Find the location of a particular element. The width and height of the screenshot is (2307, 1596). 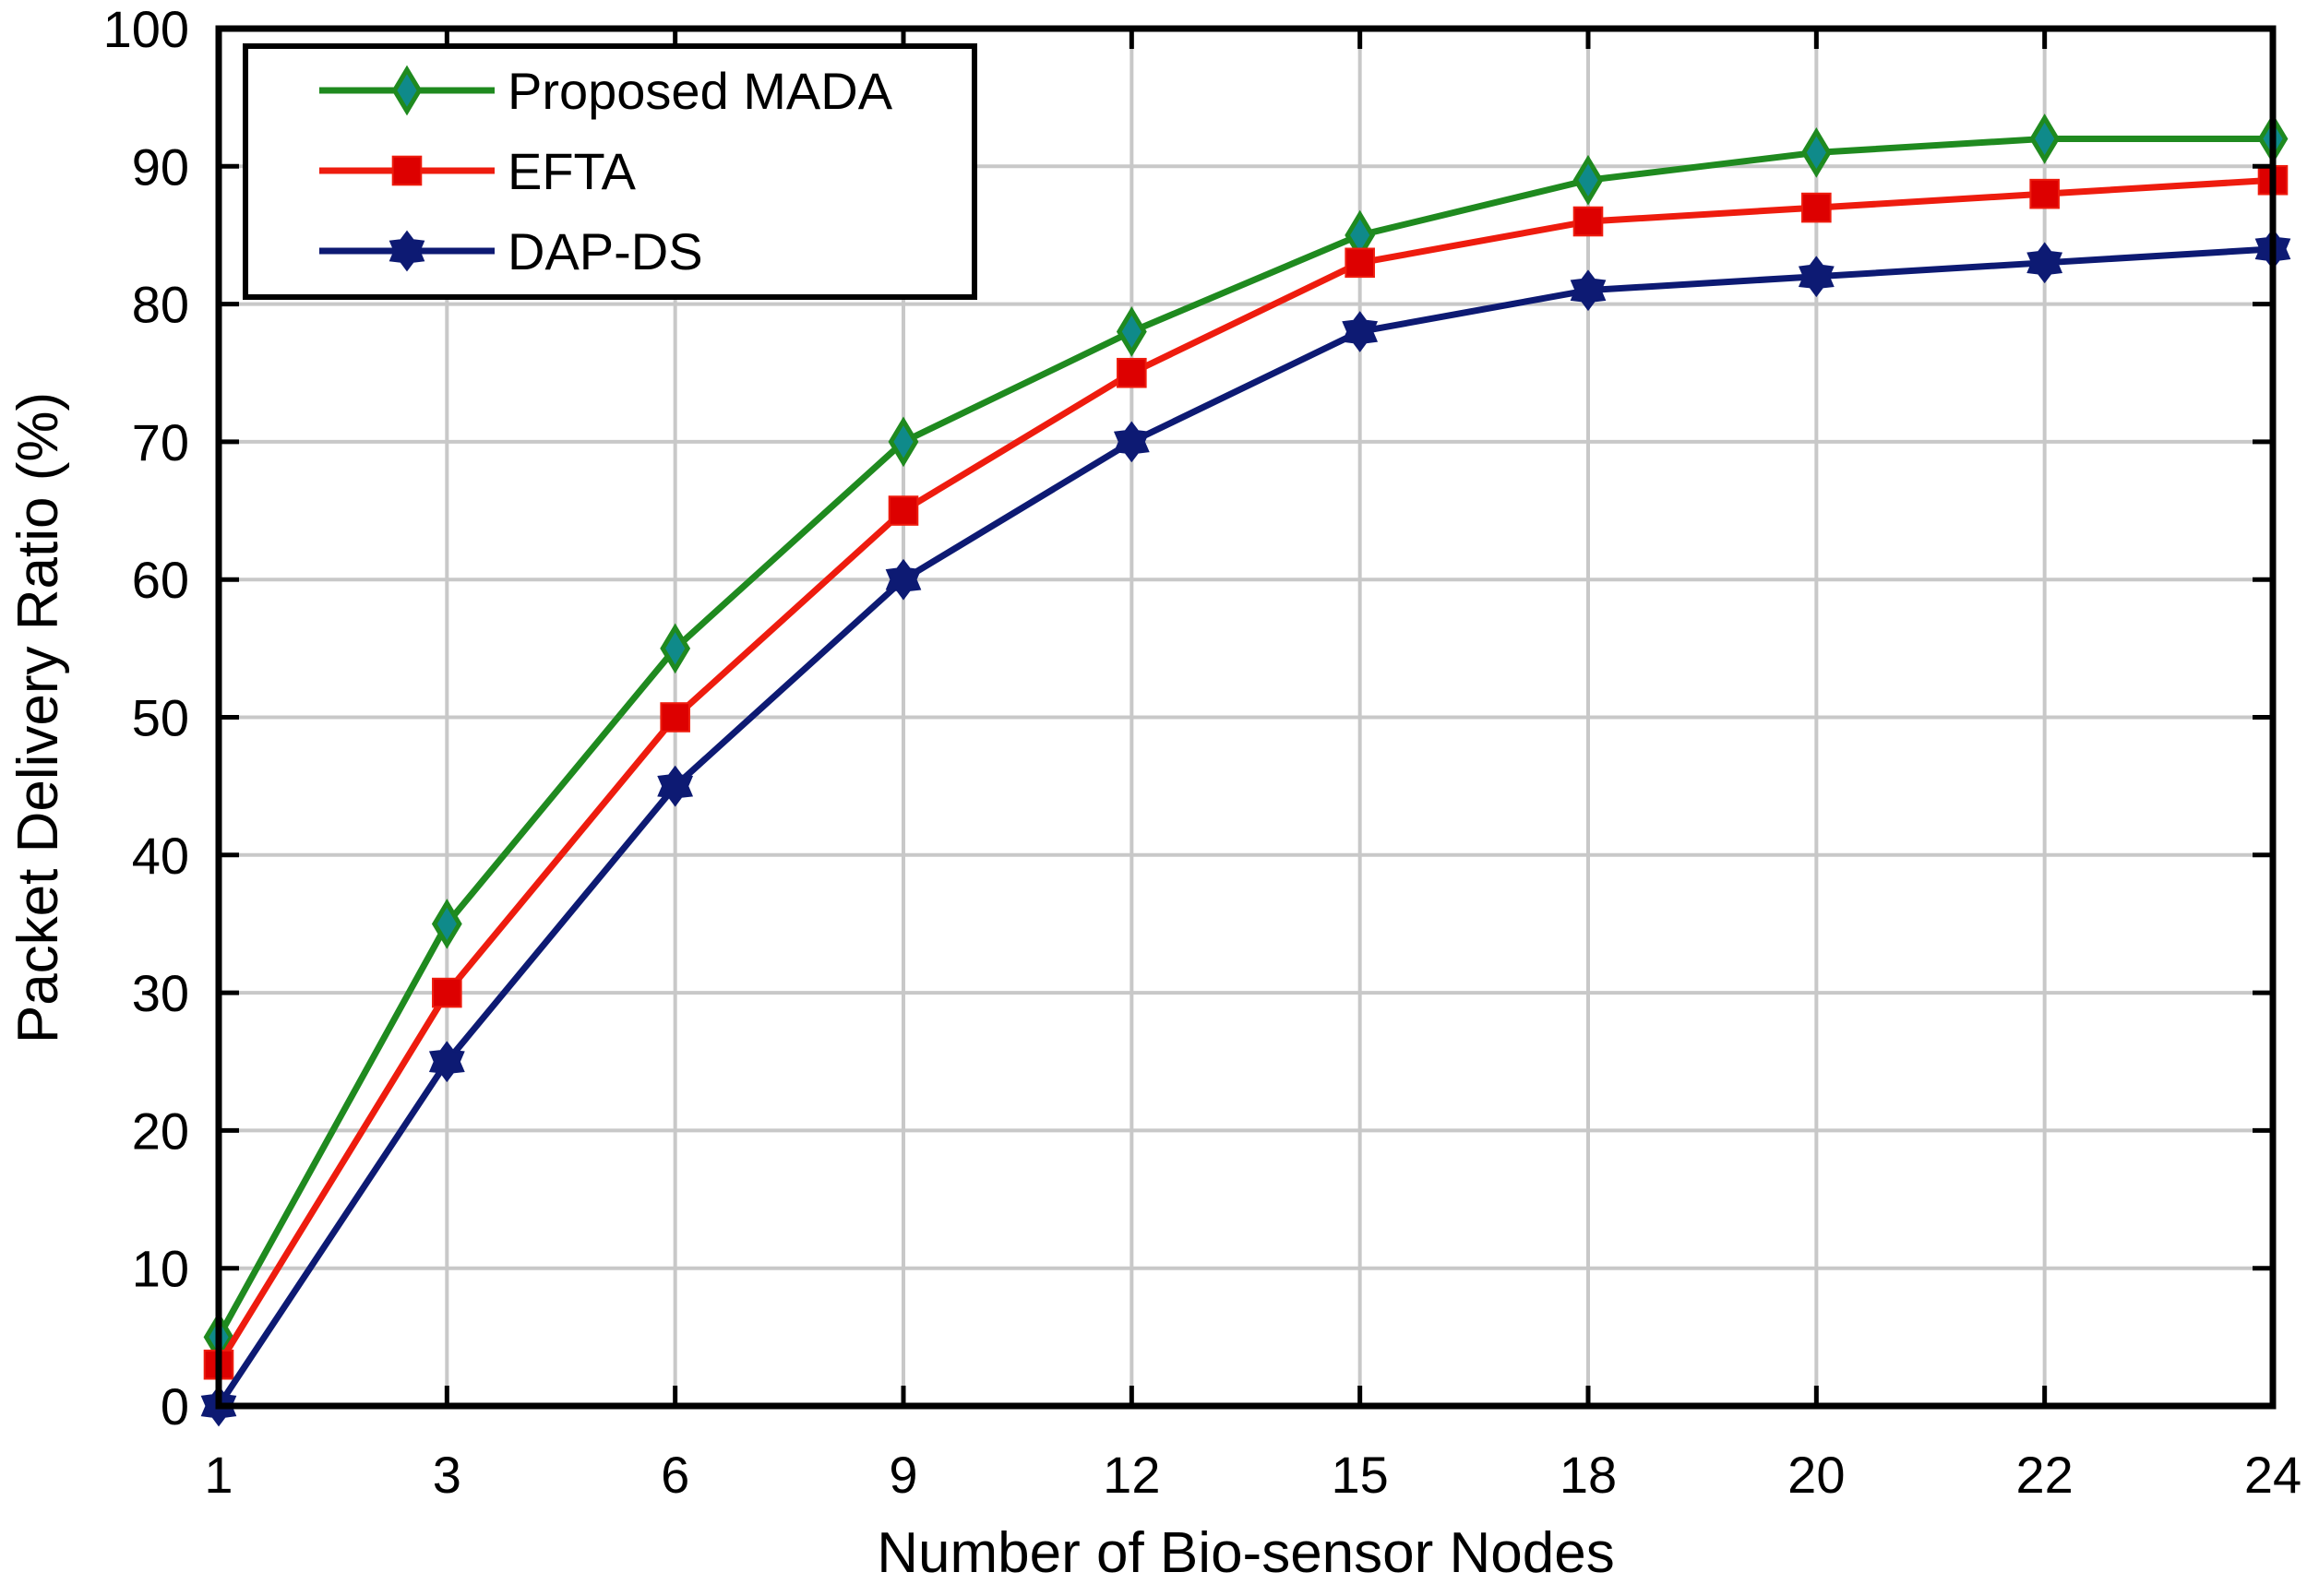

legend-label: Proposed MADA is located at coordinates (700, 91).